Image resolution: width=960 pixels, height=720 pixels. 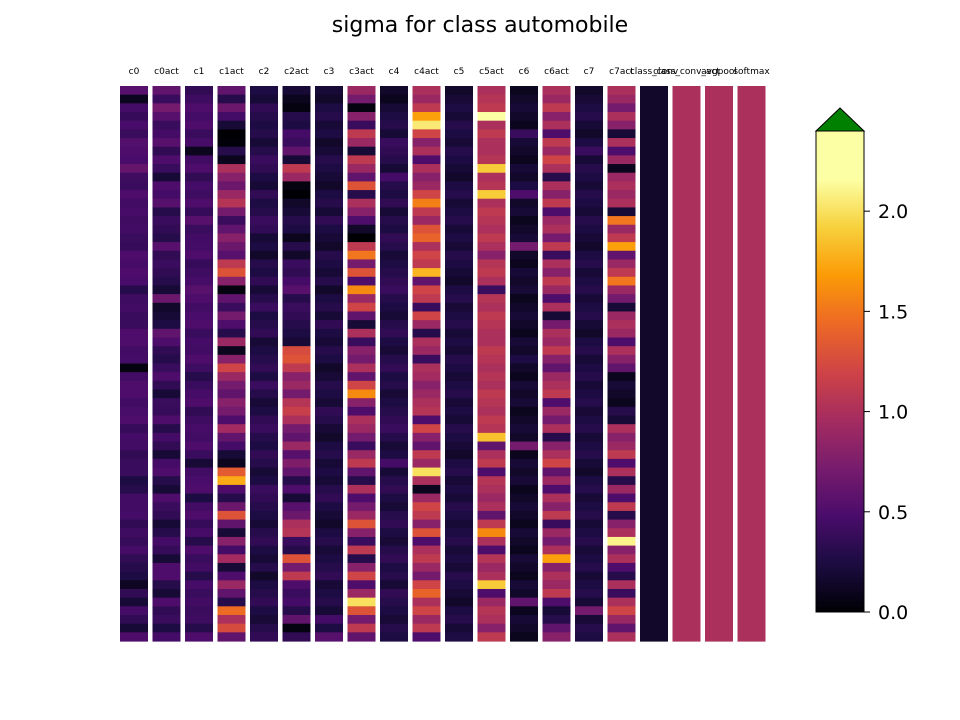 I want to click on heatmap-column-c3act, so click(x=361, y=364).